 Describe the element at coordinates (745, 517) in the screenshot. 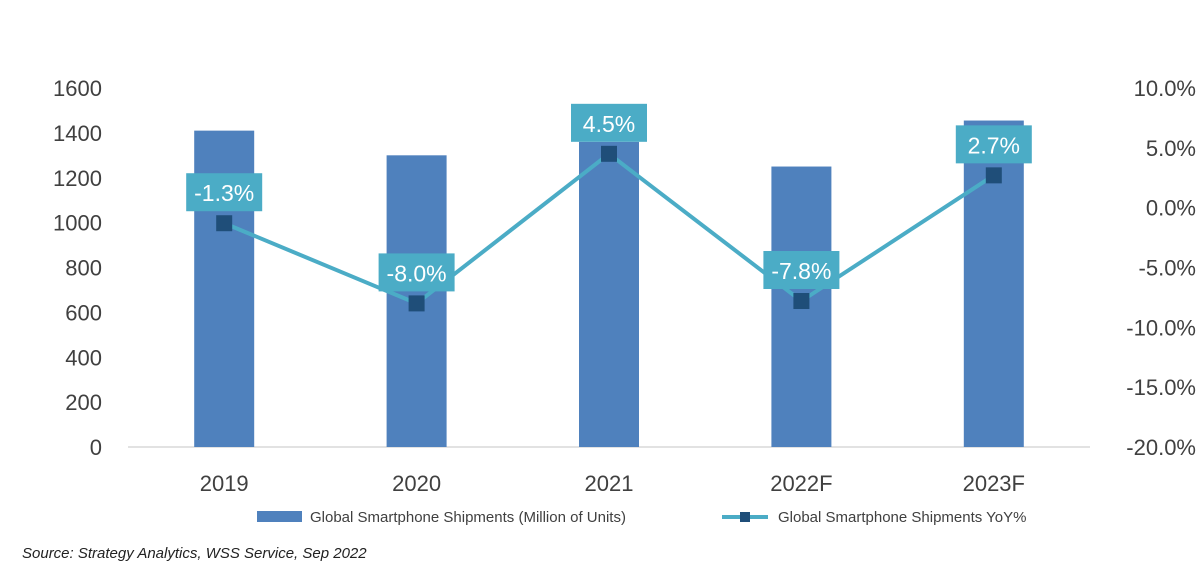

I see `legend-line-marker` at that location.